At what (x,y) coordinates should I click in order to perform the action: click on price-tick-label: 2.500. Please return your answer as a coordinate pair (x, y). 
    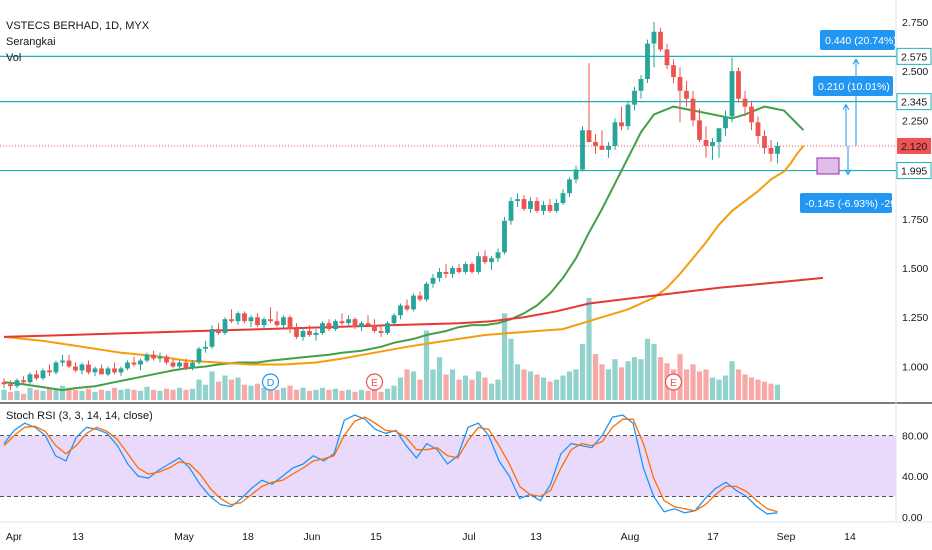
    Looking at the image, I should click on (915, 72).